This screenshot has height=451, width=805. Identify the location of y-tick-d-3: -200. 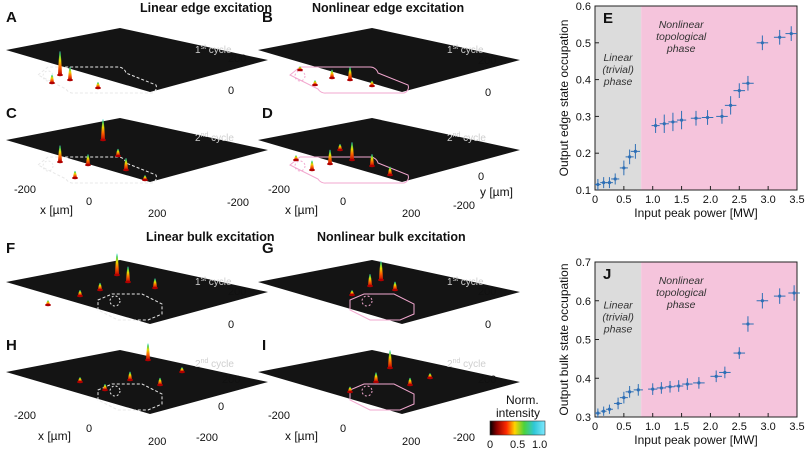
(464, 206).